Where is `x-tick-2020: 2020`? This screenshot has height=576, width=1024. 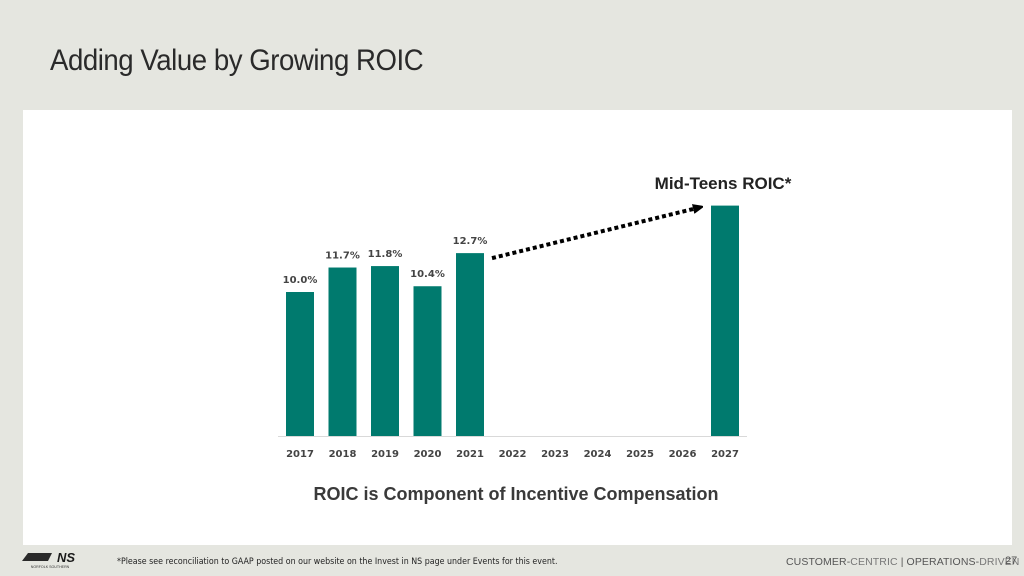
x-tick-2020: 2020 is located at coordinates (428, 454).